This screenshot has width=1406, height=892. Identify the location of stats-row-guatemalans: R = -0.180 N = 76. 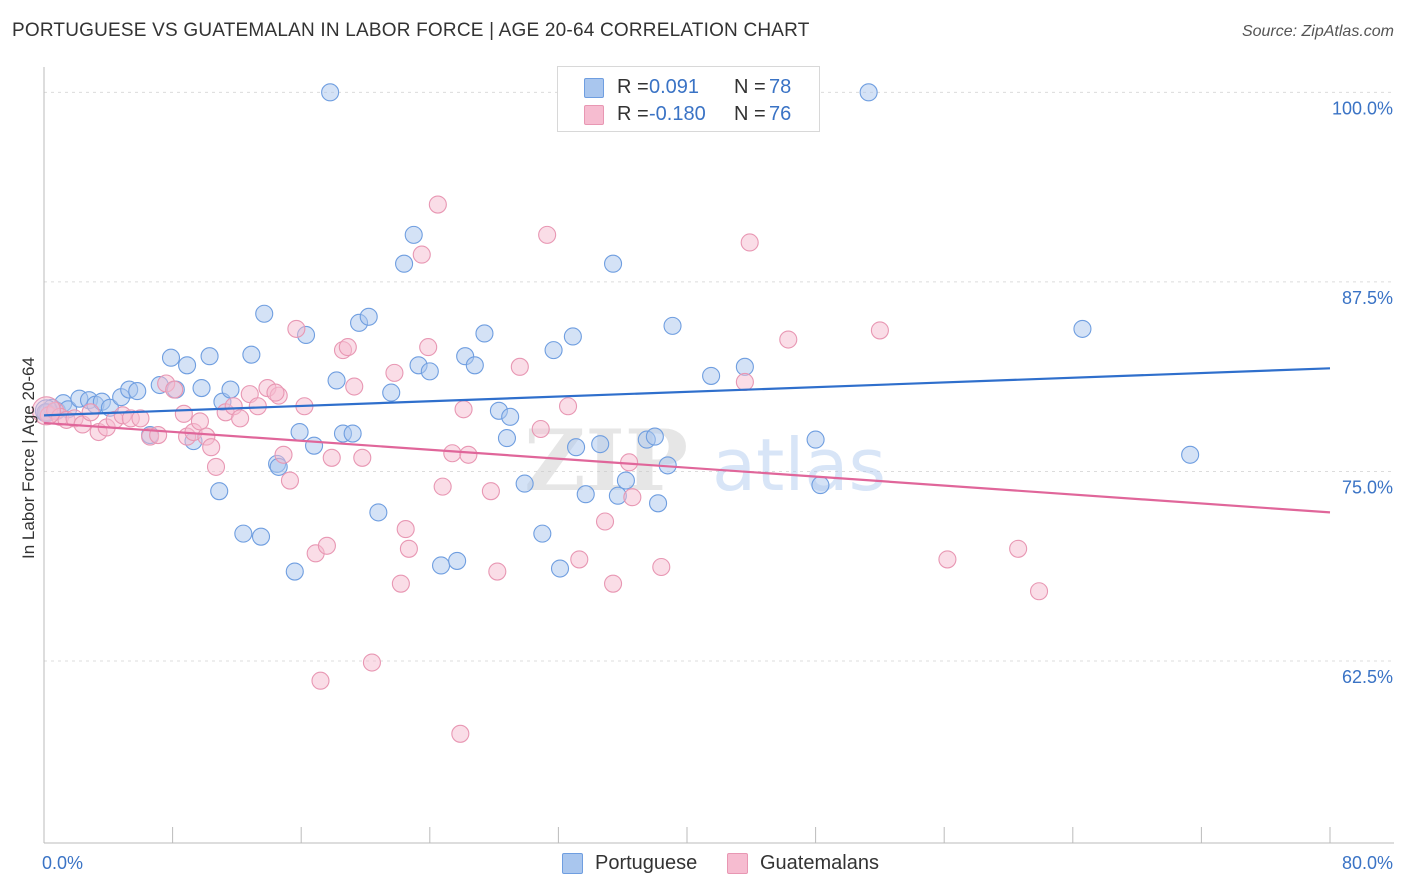
(688, 114).